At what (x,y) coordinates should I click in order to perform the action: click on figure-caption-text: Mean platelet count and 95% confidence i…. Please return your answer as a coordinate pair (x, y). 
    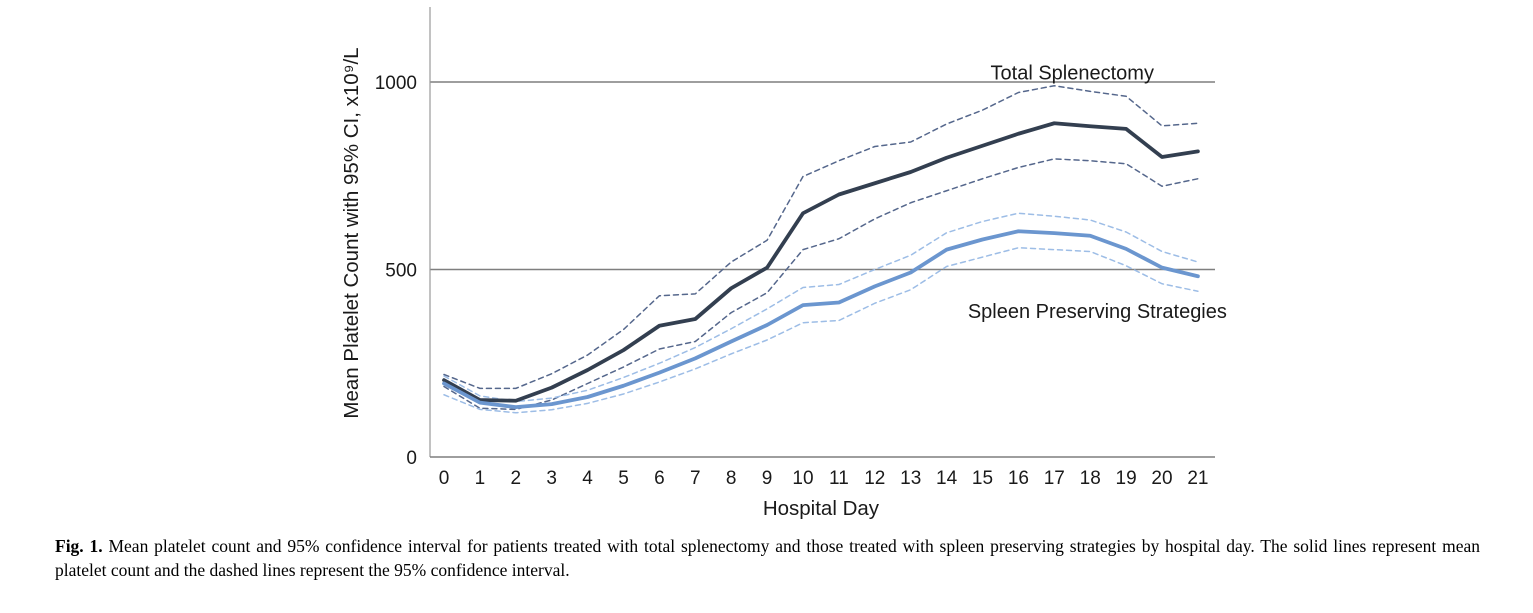
    Looking at the image, I should click on (767, 558).